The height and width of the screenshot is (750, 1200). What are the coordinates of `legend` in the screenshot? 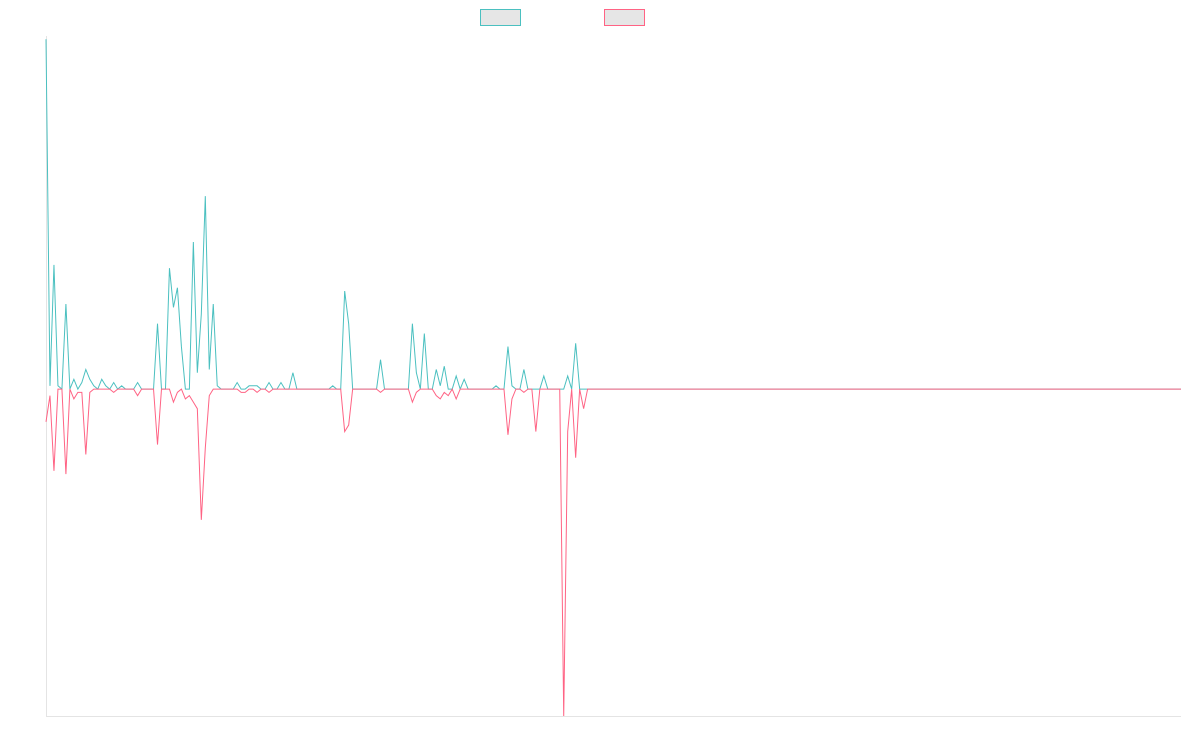 It's located at (562, 17).